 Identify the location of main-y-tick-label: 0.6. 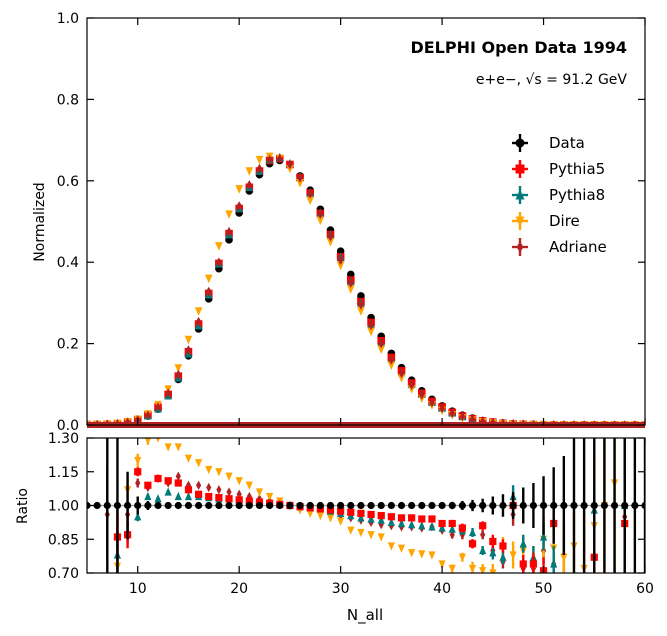
(68, 182).